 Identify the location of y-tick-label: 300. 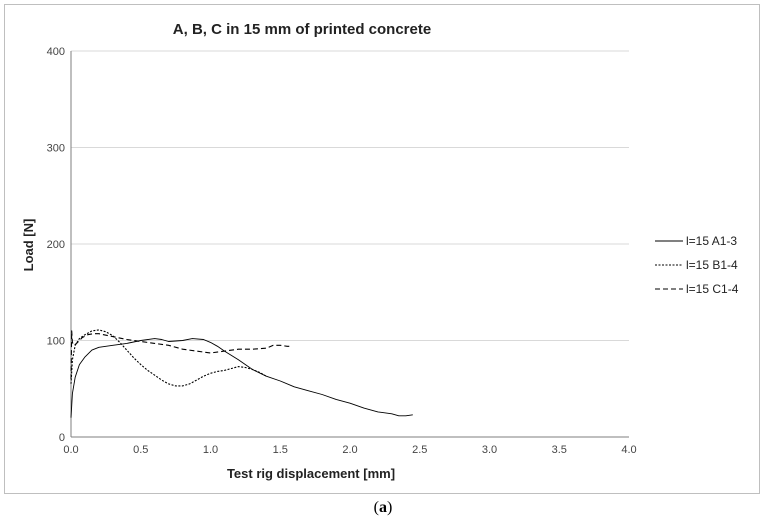
(56, 149).